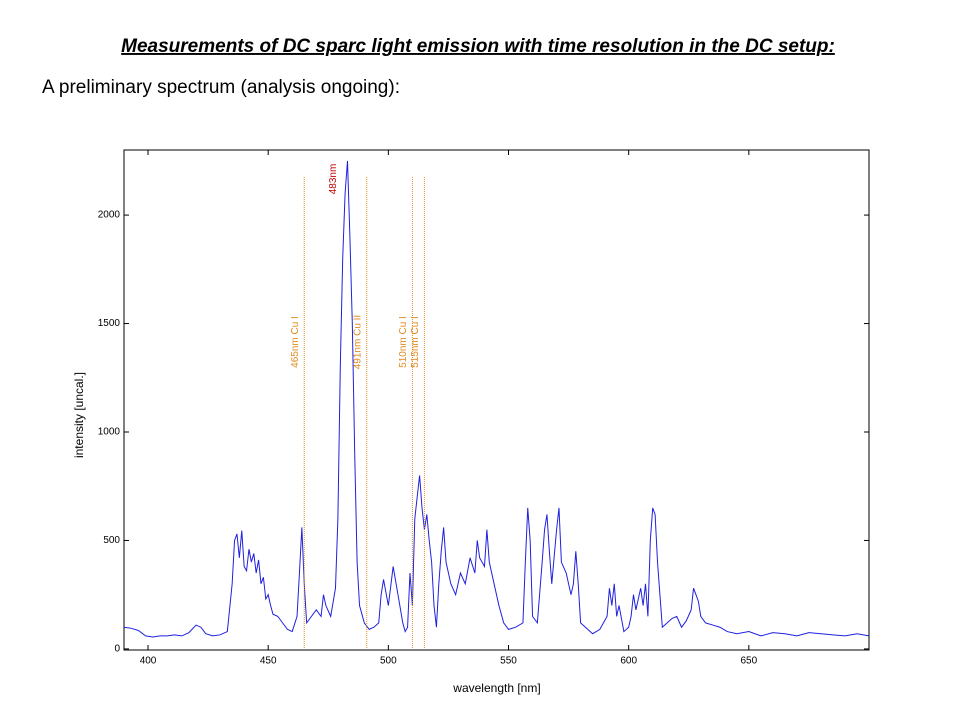  What do you see at coordinates (111, 540) in the screenshot?
I see `y-tick-label: 500` at bounding box center [111, 540].